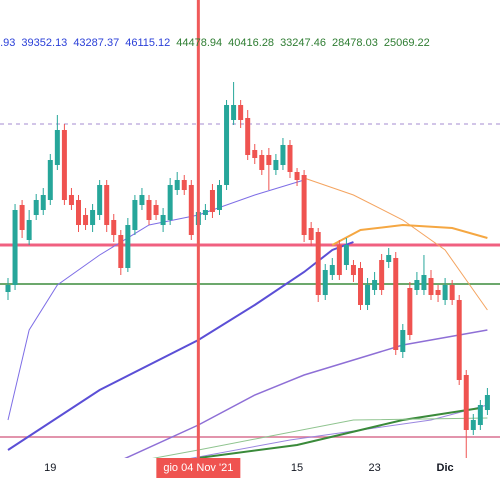 The image size is (500, 500). I want to click on indicator-value: 39352.13, so click(44, 43).